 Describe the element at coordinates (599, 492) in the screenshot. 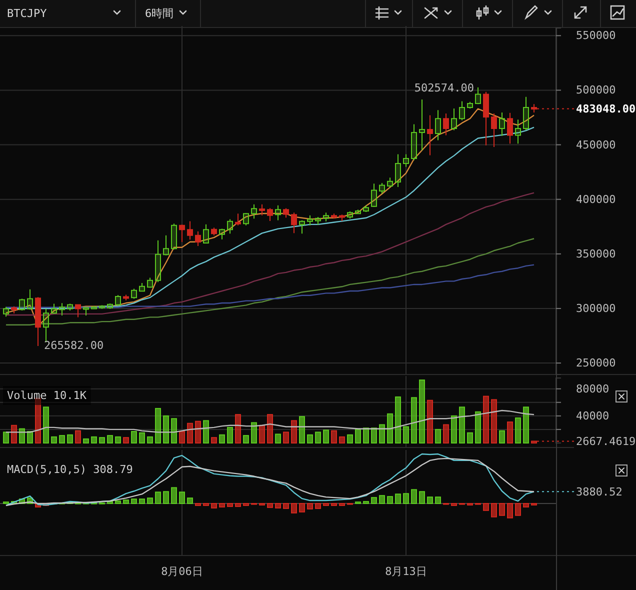

I see `text: 3880.52` at that location.